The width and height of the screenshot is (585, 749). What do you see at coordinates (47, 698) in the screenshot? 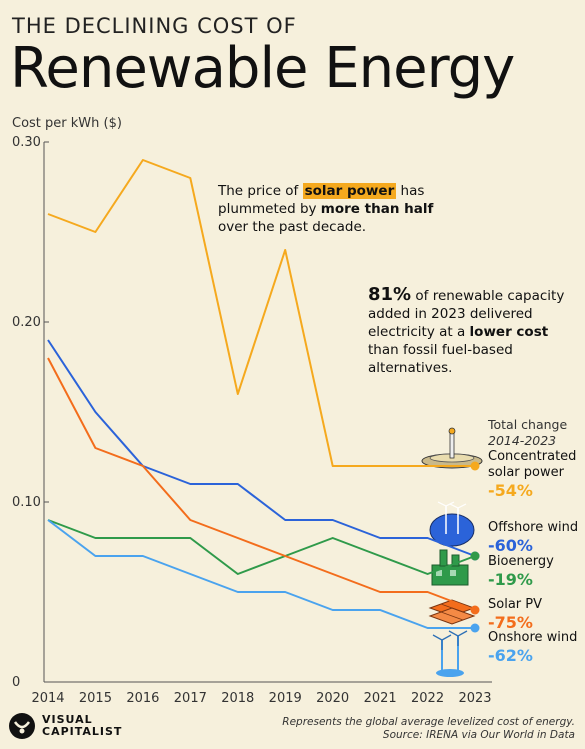
I see `x-tick-label: 2014` at bounding box center [47, 698].